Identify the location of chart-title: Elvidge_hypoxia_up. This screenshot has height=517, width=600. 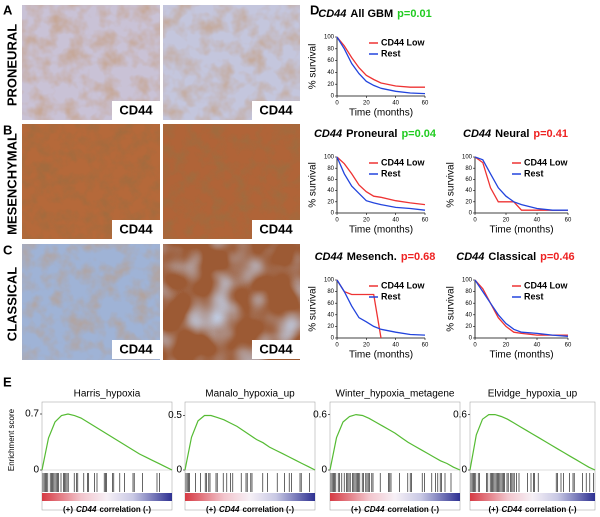
(533, 394).